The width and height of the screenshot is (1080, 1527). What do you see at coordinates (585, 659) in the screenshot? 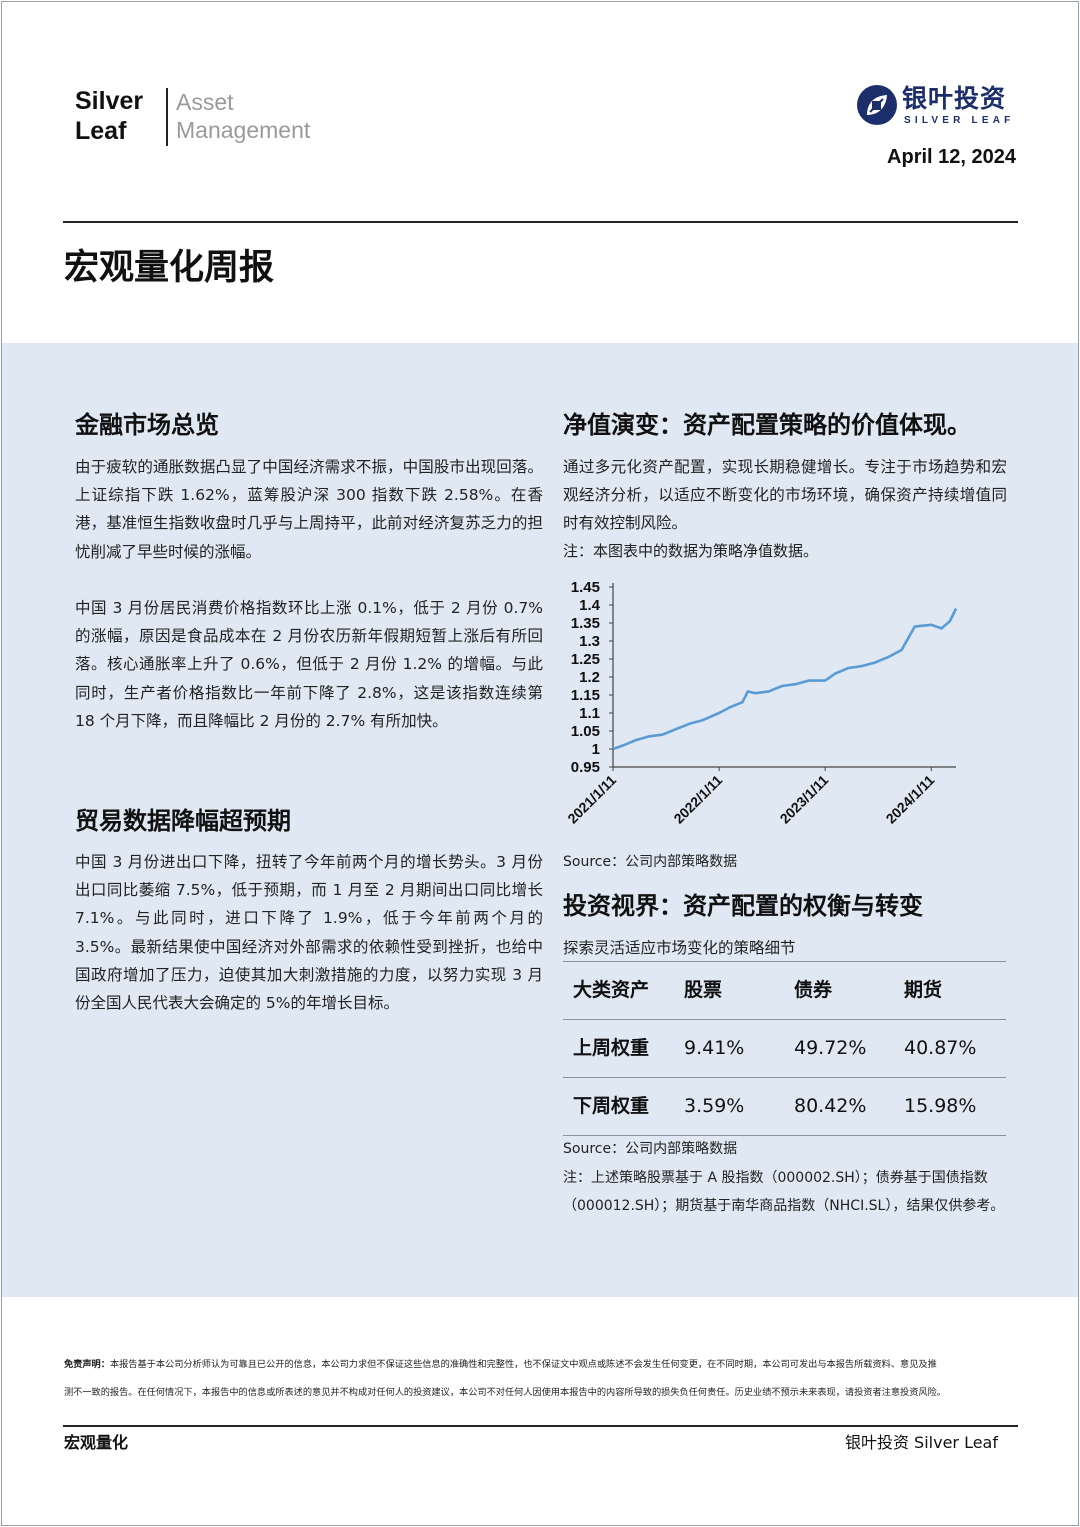
I see `y-tick-label: 1.25` at bounding box center [585, 659].